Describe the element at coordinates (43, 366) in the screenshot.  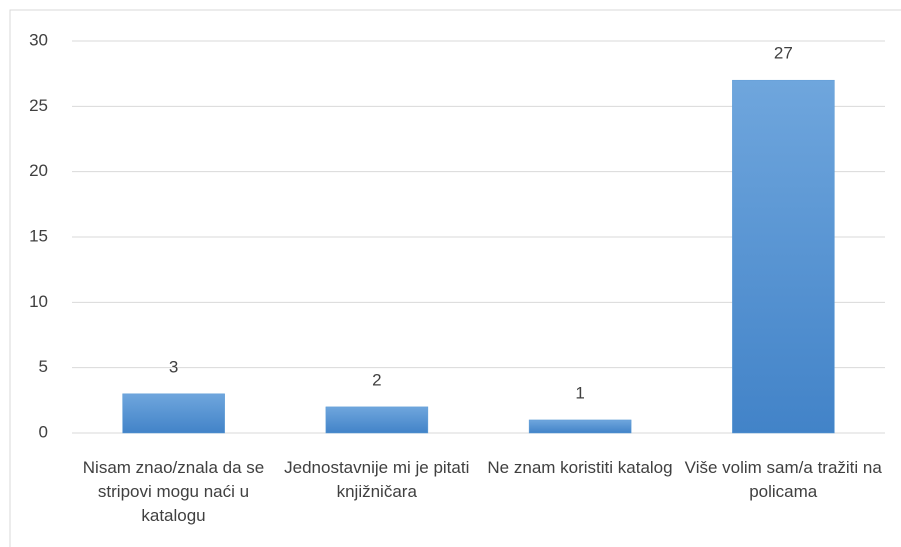
I see `y-tick-label: 5` at that location.